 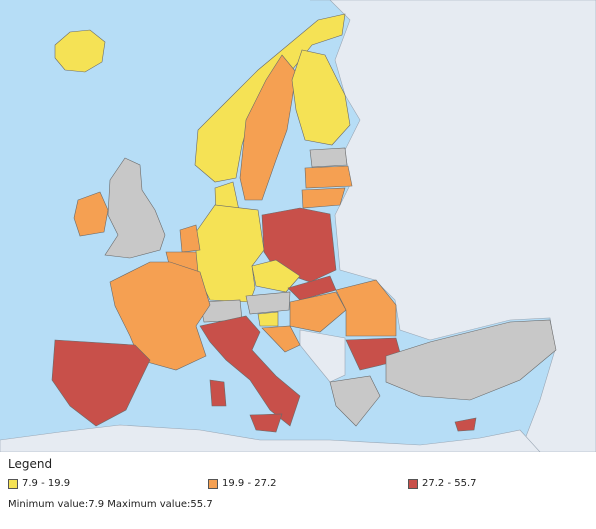 What do you see at coordinates (249, 483) in the screenshot?
I see `legend-label: 19.9 - 27.2` at bounding box center [249, 483].